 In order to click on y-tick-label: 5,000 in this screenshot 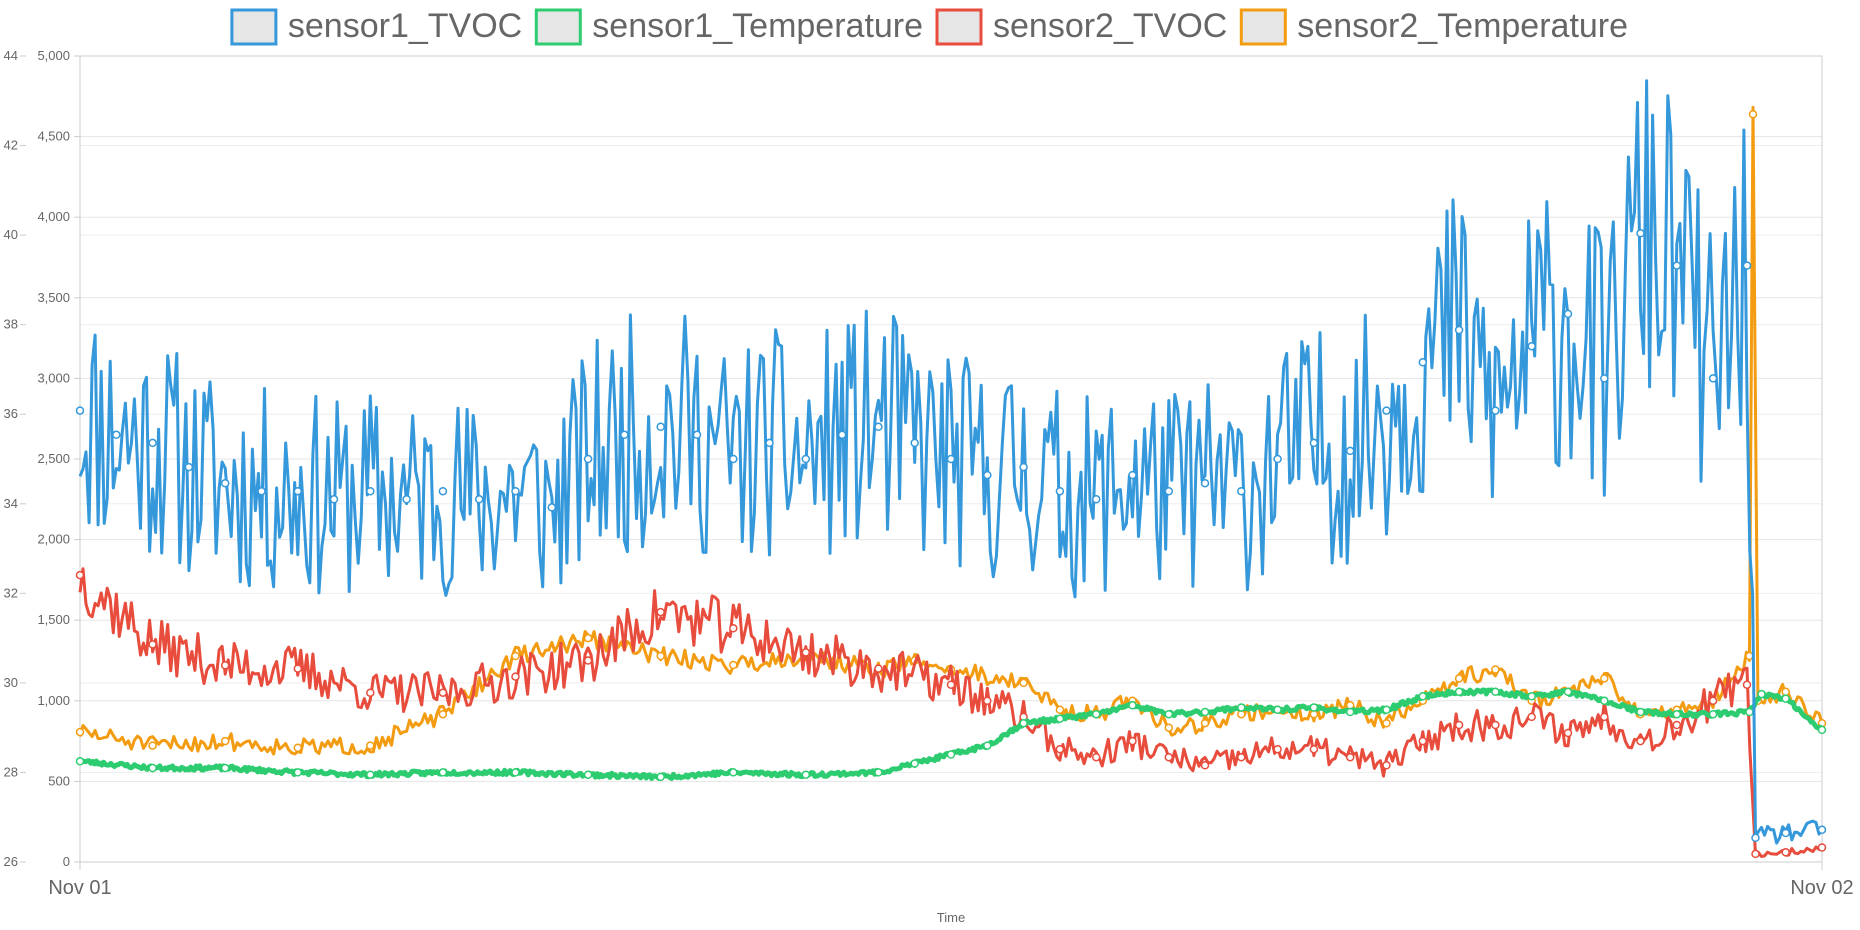, I will do `click(53, 55)`.